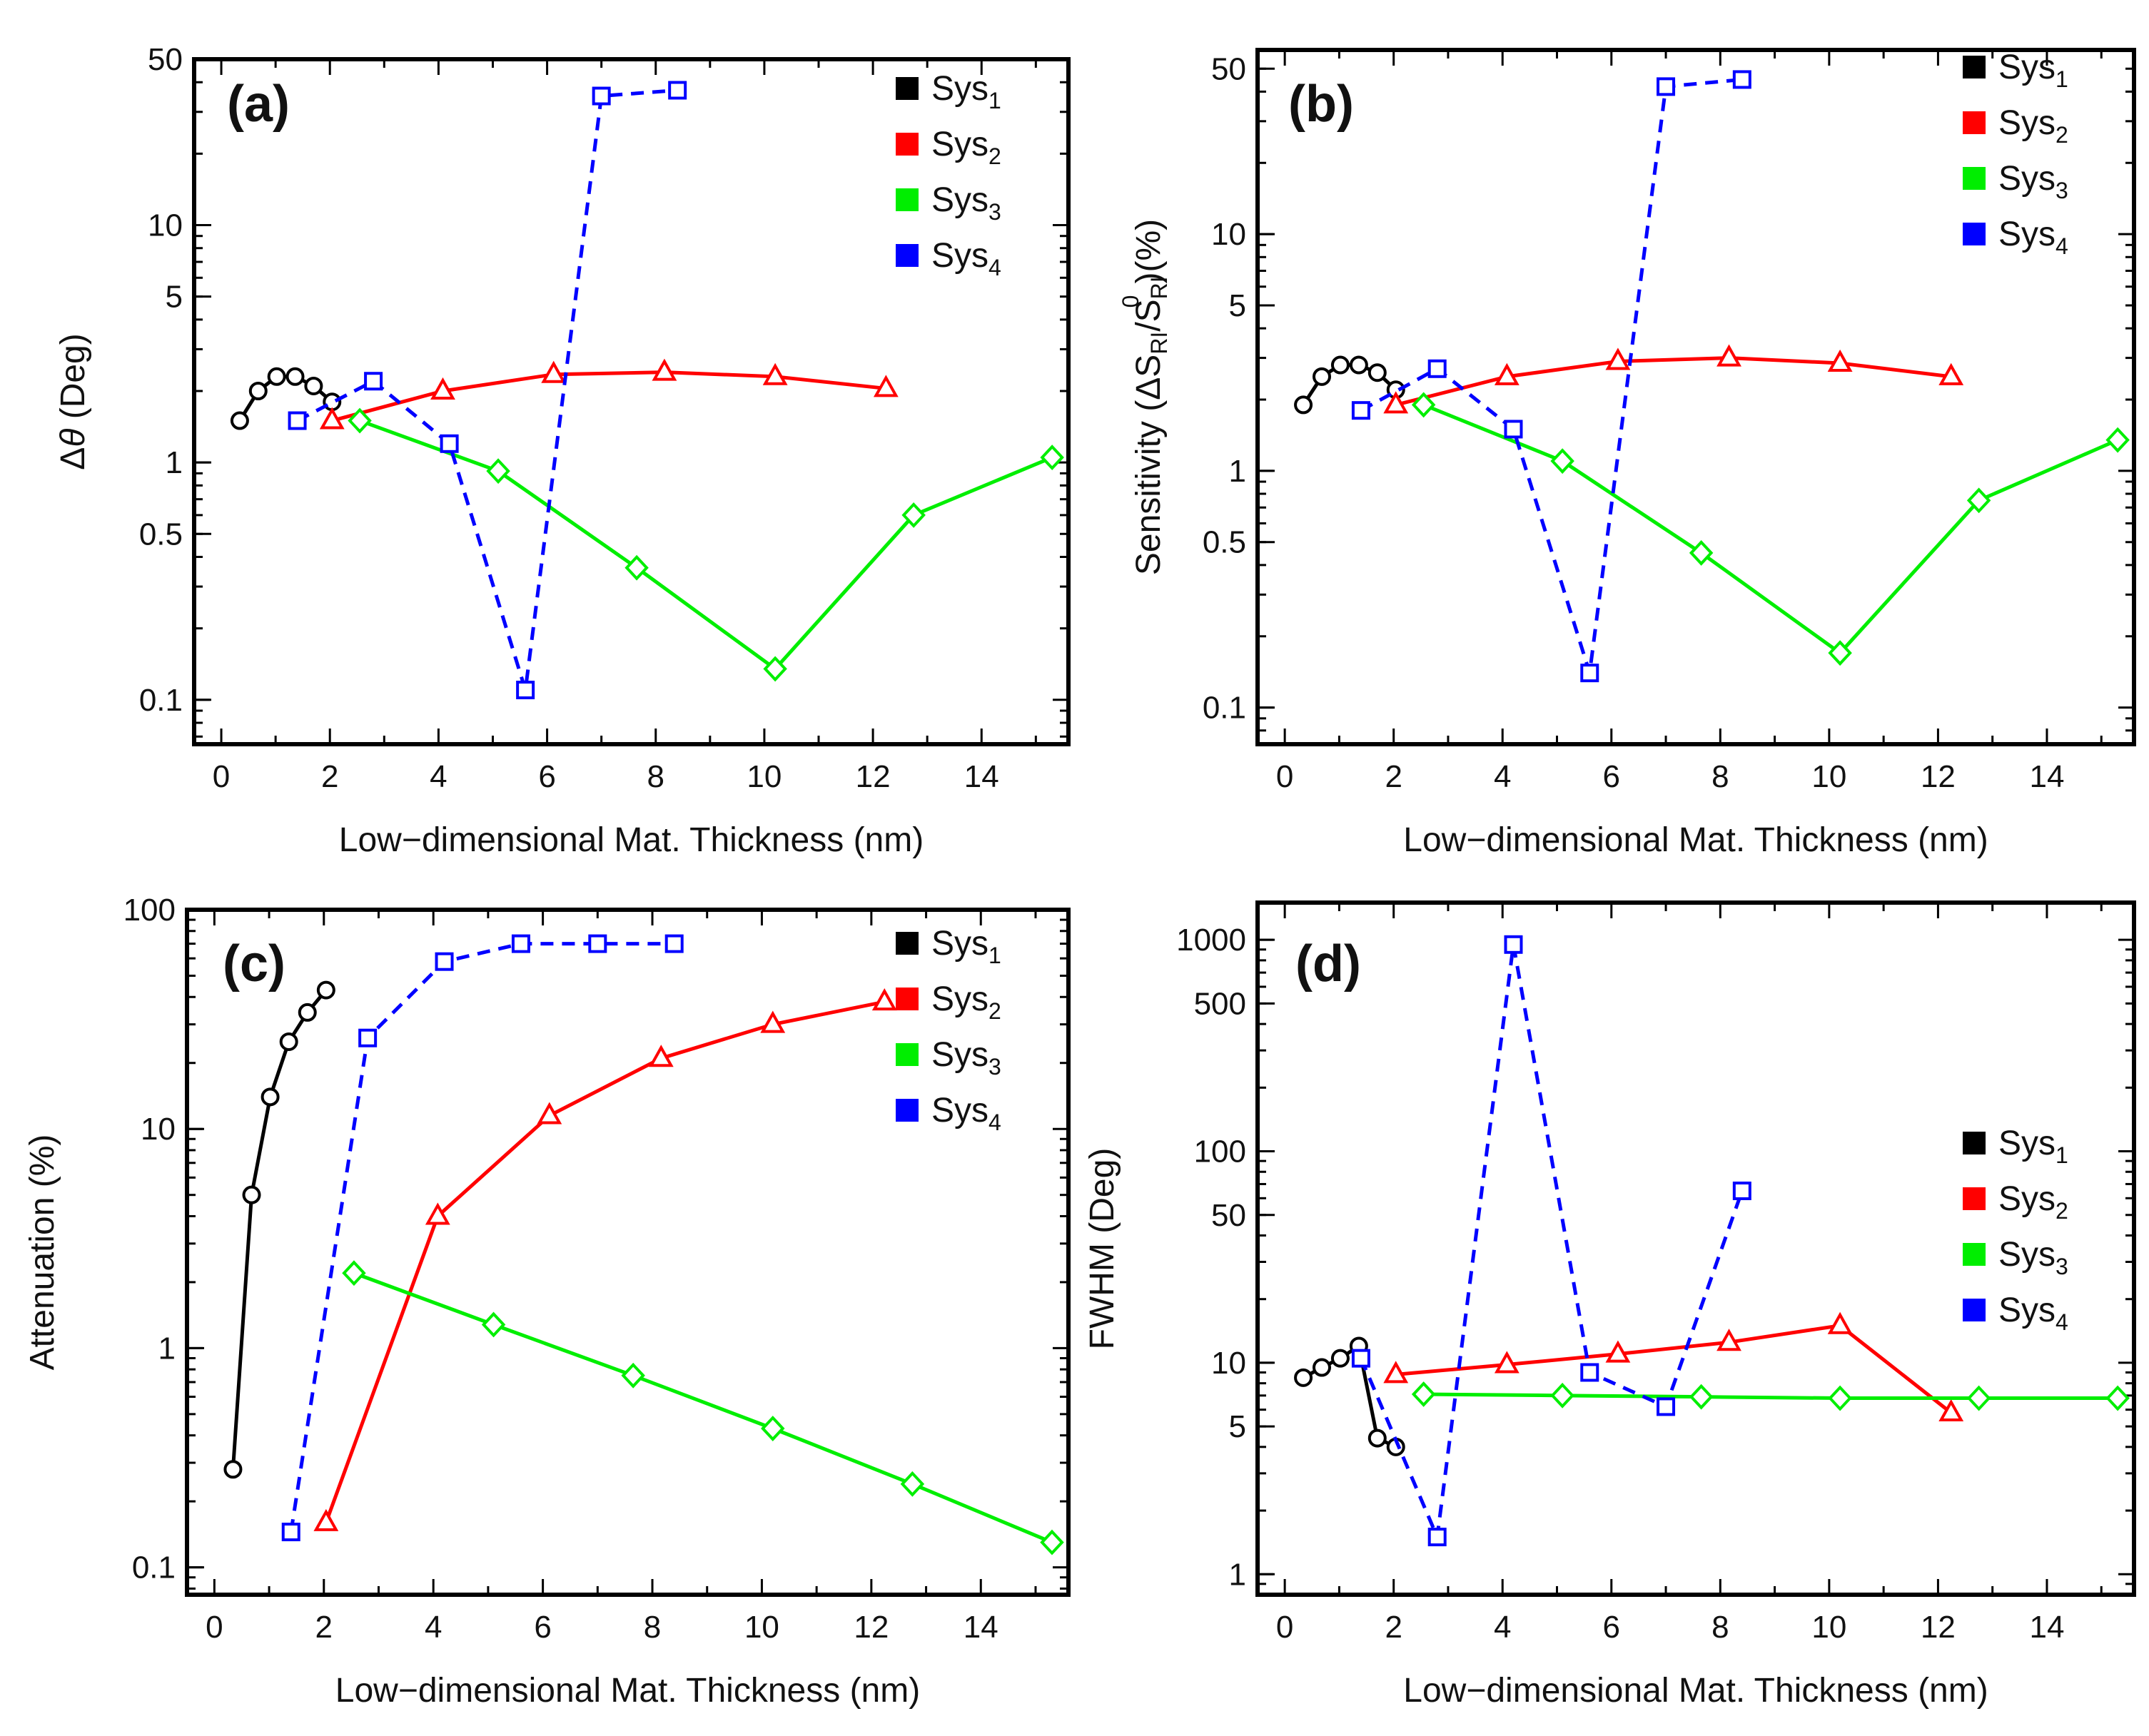 Image resolution: width=2149 pixels, height=1736 pixels. I want to click on panel-label: (c), so click(254, 964).